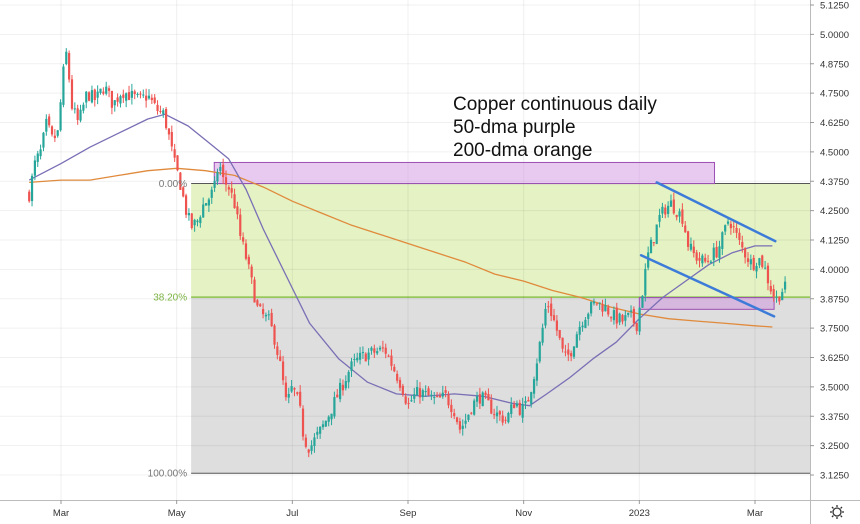 The height and width of the screenshot is (524, 860). I want to click on settings-button, so click(837, 512).